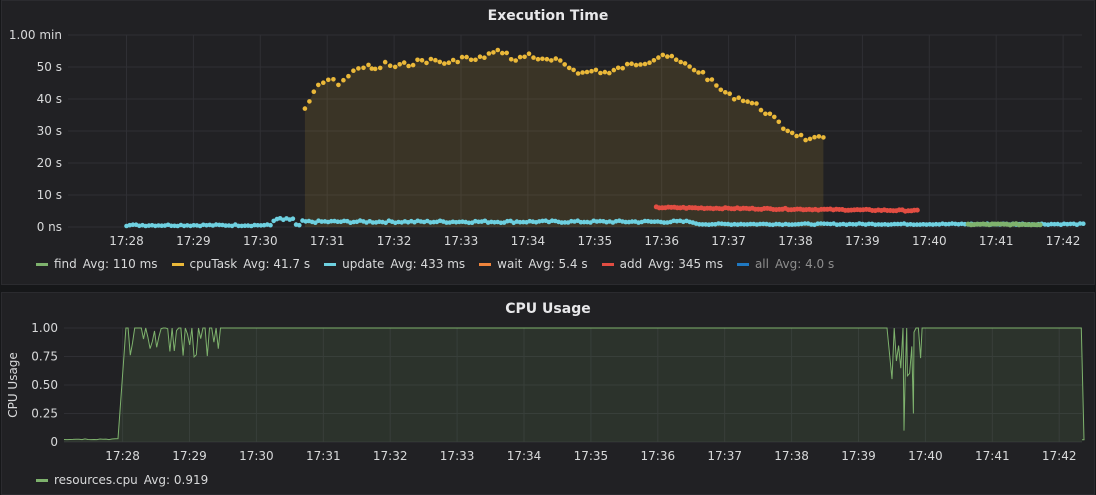  Describe the element at coordinates (213, 264) in the screenshot. I see `legend-series-name: cpuTask` at that location.